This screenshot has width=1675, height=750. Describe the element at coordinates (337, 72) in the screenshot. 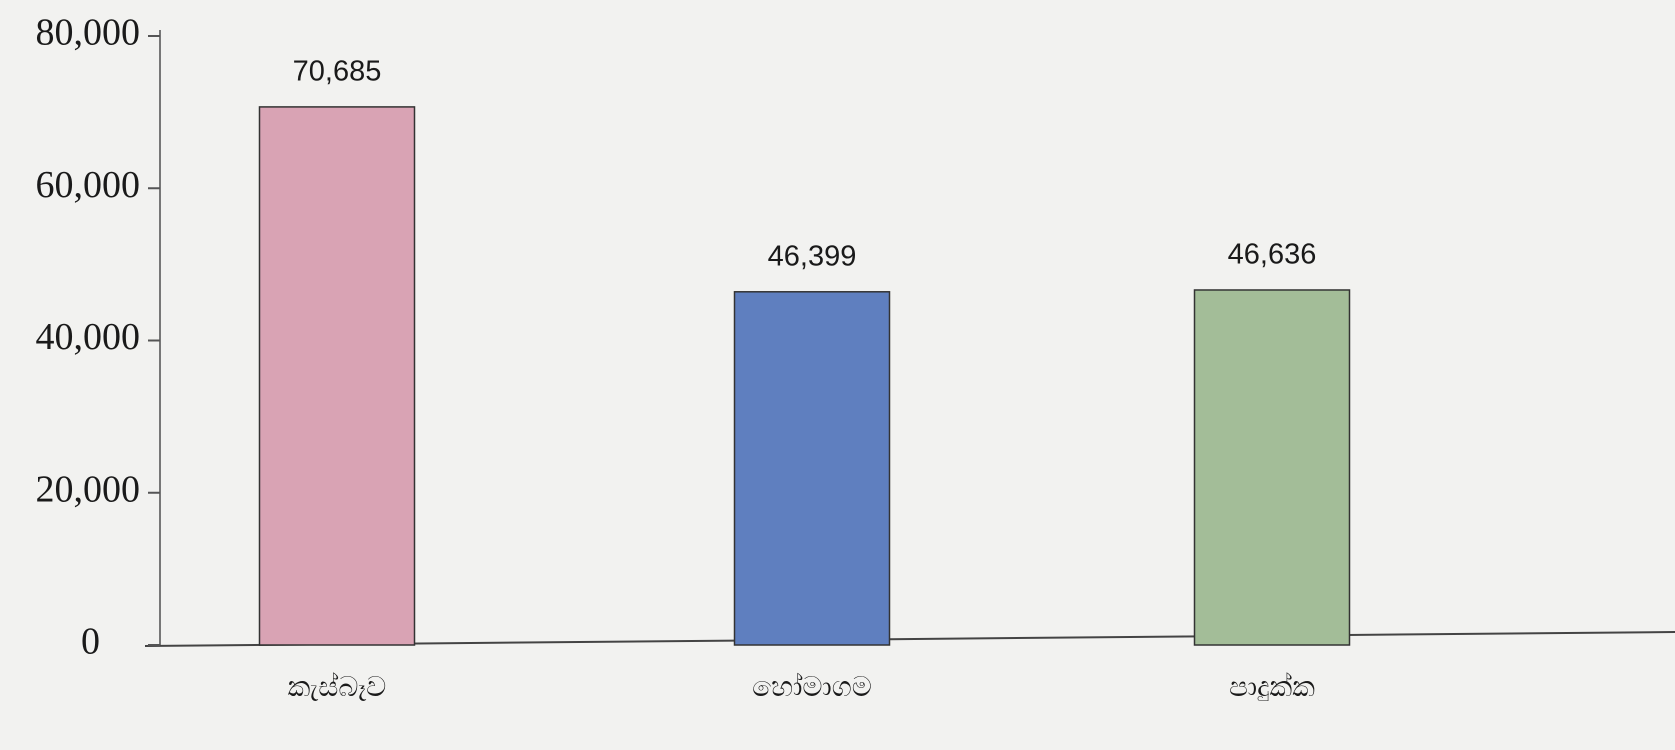

I see `value-label: 70,685` at that location.